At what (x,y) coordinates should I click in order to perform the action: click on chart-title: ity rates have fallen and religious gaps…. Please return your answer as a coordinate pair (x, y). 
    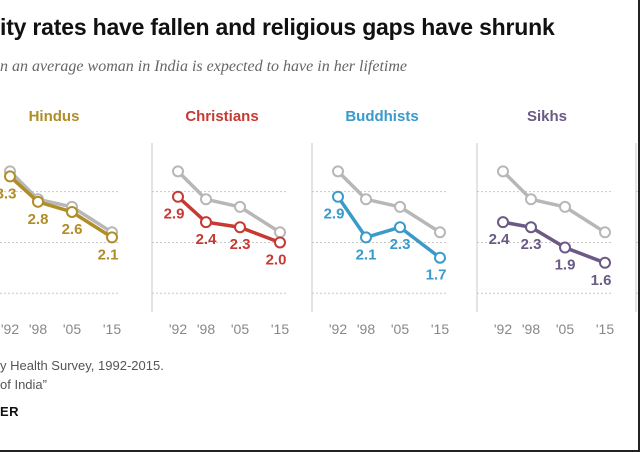
    Looking at the image, I should click on (277, 27).